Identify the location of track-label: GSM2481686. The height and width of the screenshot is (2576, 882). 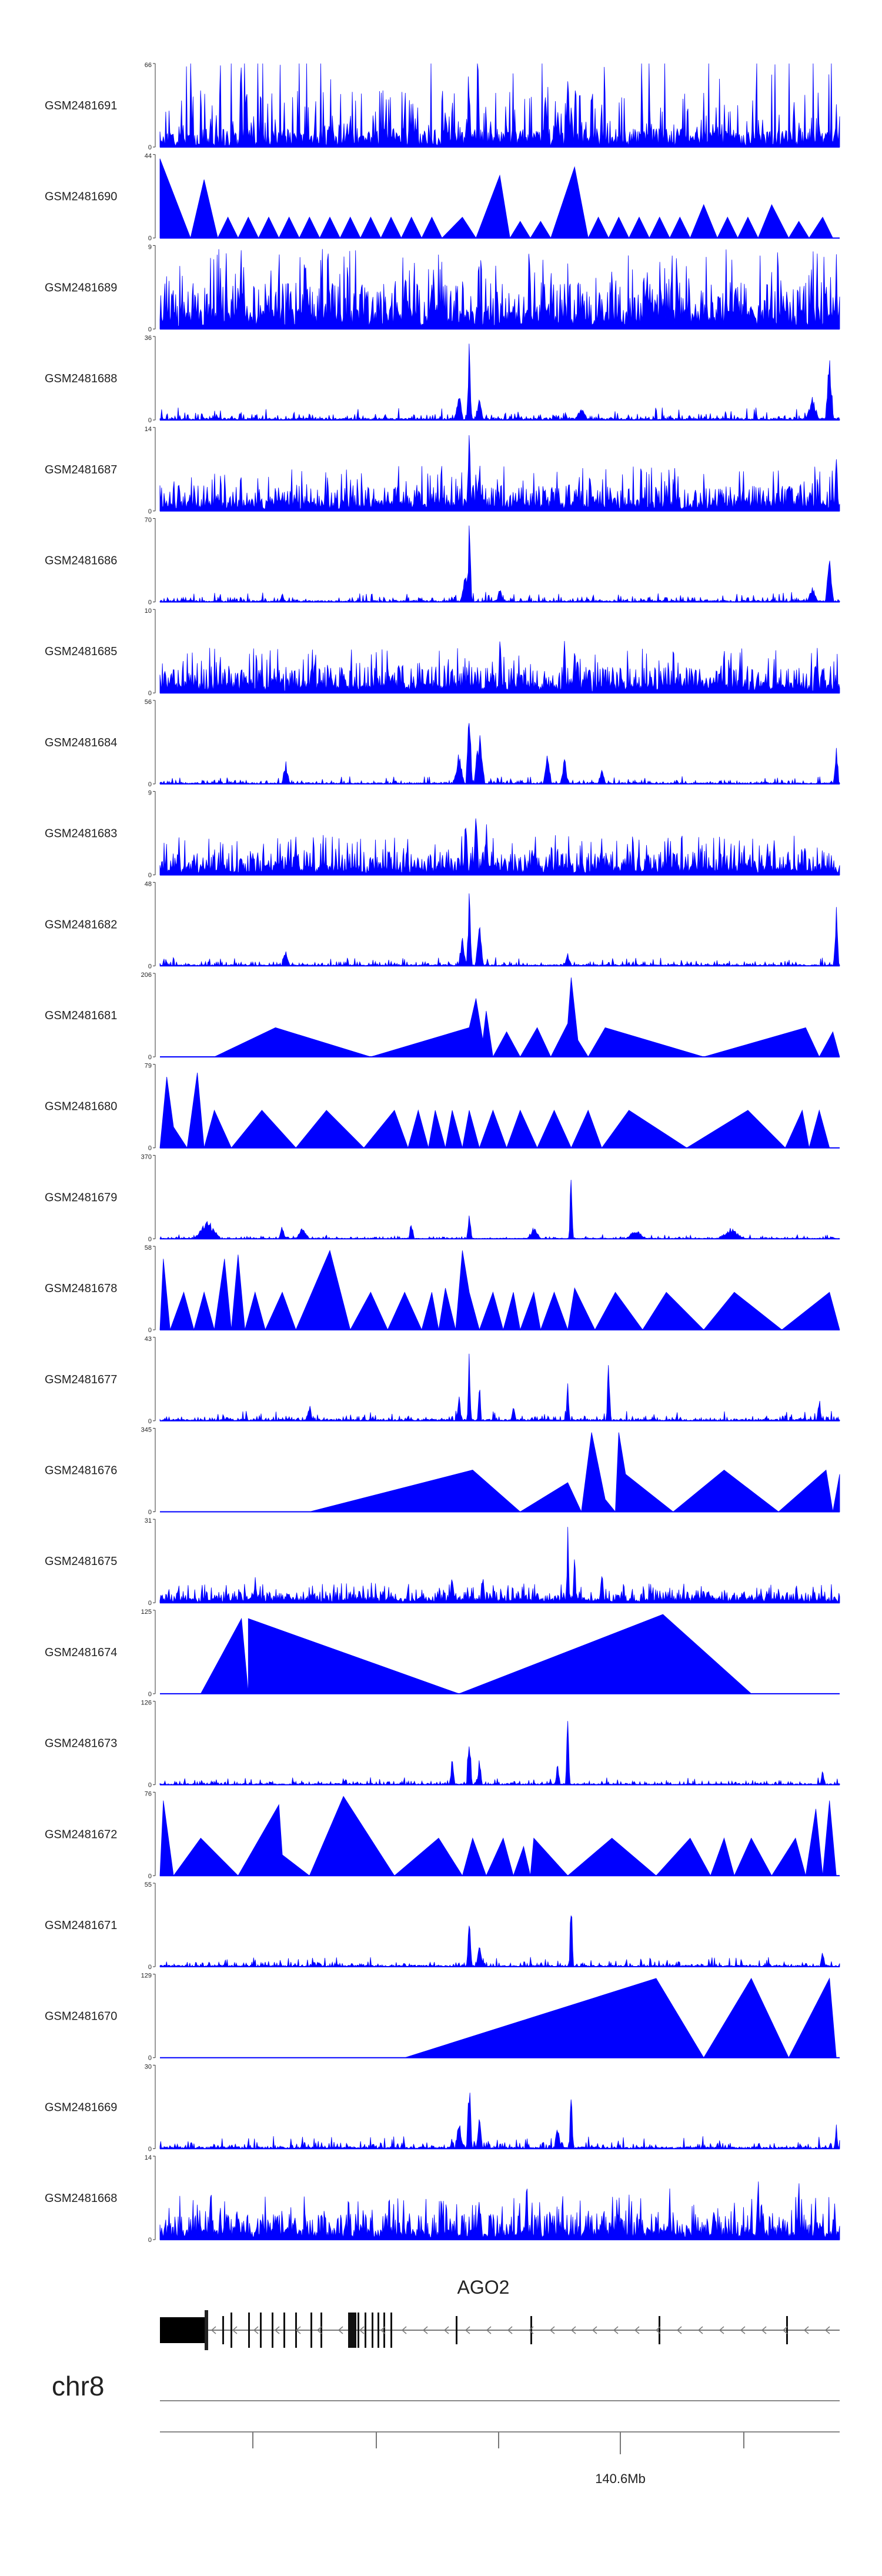
(81, 561).